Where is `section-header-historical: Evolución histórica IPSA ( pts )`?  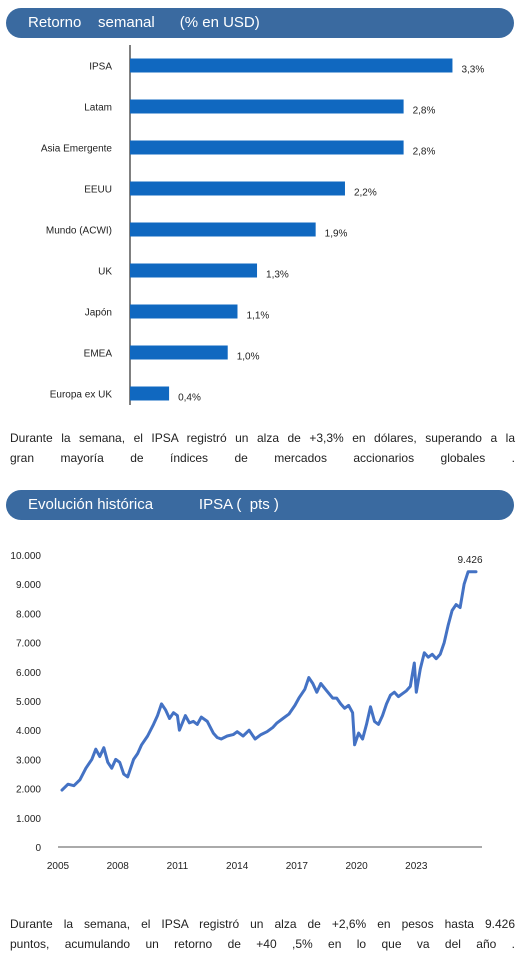 section-header-historical: Evolución histórica IPSA ( pts ) is located at coordinates (260, 505).